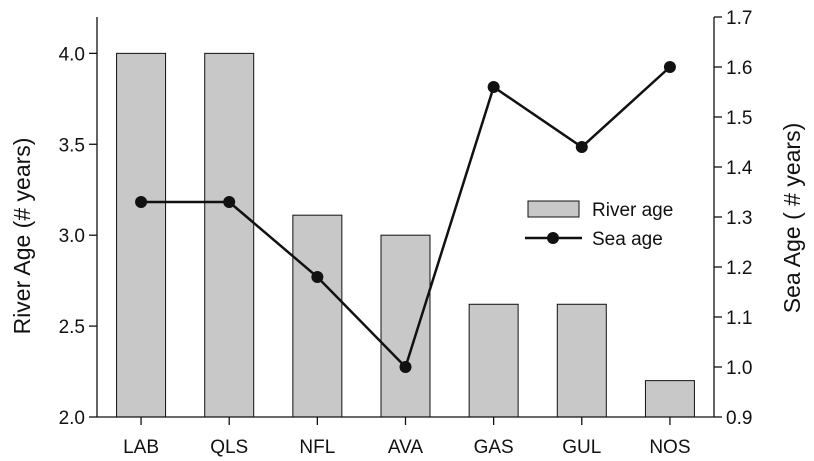  I want to click on right-axis-ticks: 0.9 1.0 1.1 1.2 1.3 1.4 1.5 1.6 1.7, so click(733, 218).